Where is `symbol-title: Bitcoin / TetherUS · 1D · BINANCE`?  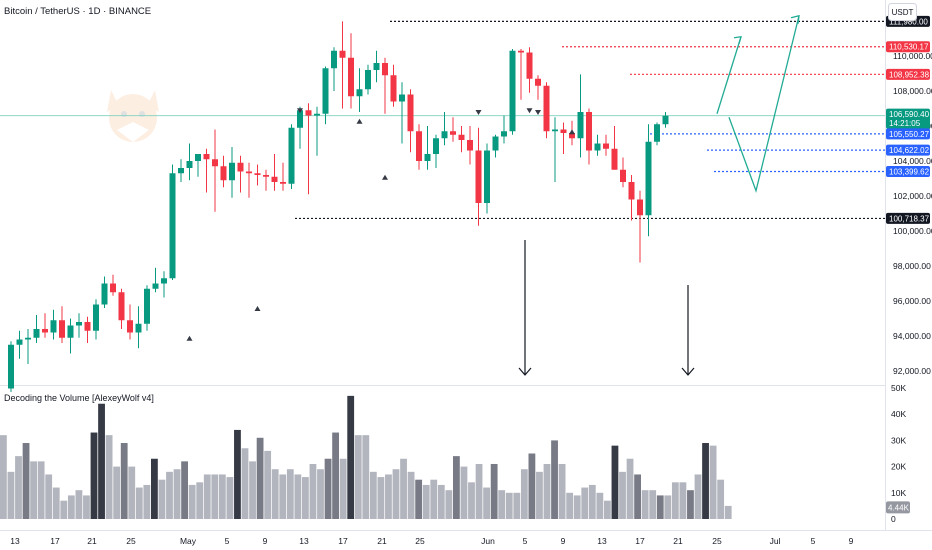
symbol-title: Bitcoin / TetherUS · 1D · BINANCE is located at coordinates (77, 11).